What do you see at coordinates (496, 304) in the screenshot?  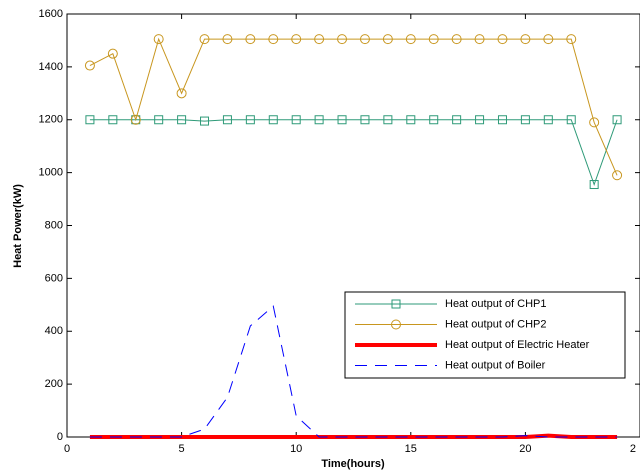 I see `legend-label: Heat output of CHP1` at bounding box center [496, 304].